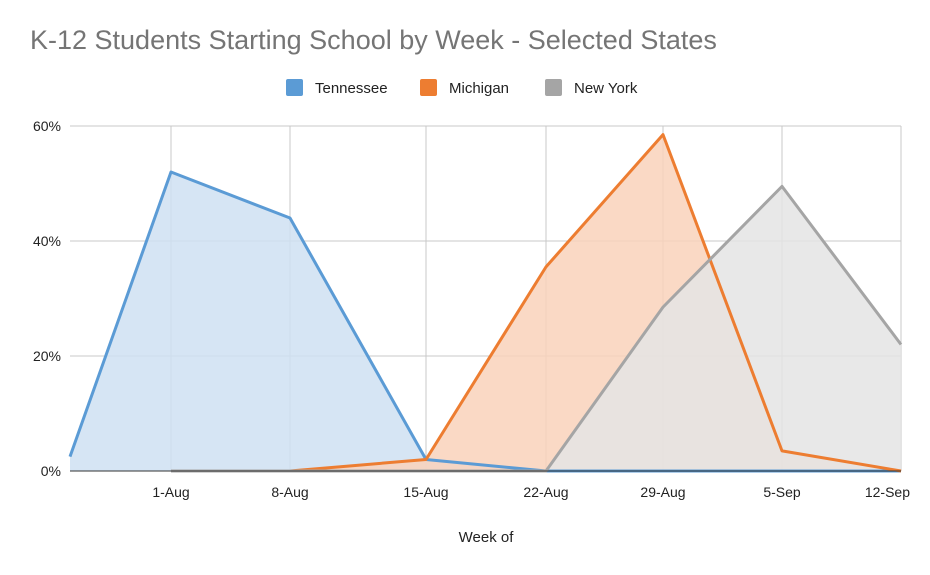 Image resolution: width=930 pixels, height=575 pixels. Describe the element at coordinates (289, 492) in the screenshot. I see `x-tick-label-3: 8-Aug` at that location.